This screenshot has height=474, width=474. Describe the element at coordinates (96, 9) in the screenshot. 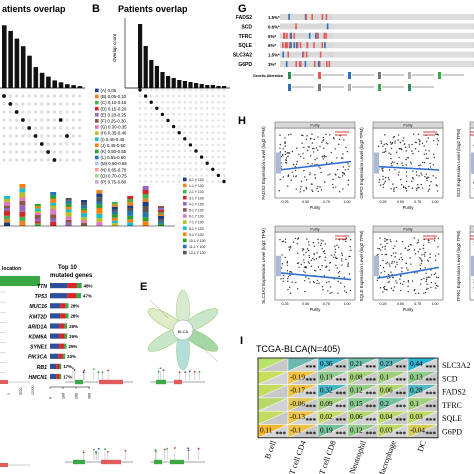

I see `panel-b-letter: B` at that location.